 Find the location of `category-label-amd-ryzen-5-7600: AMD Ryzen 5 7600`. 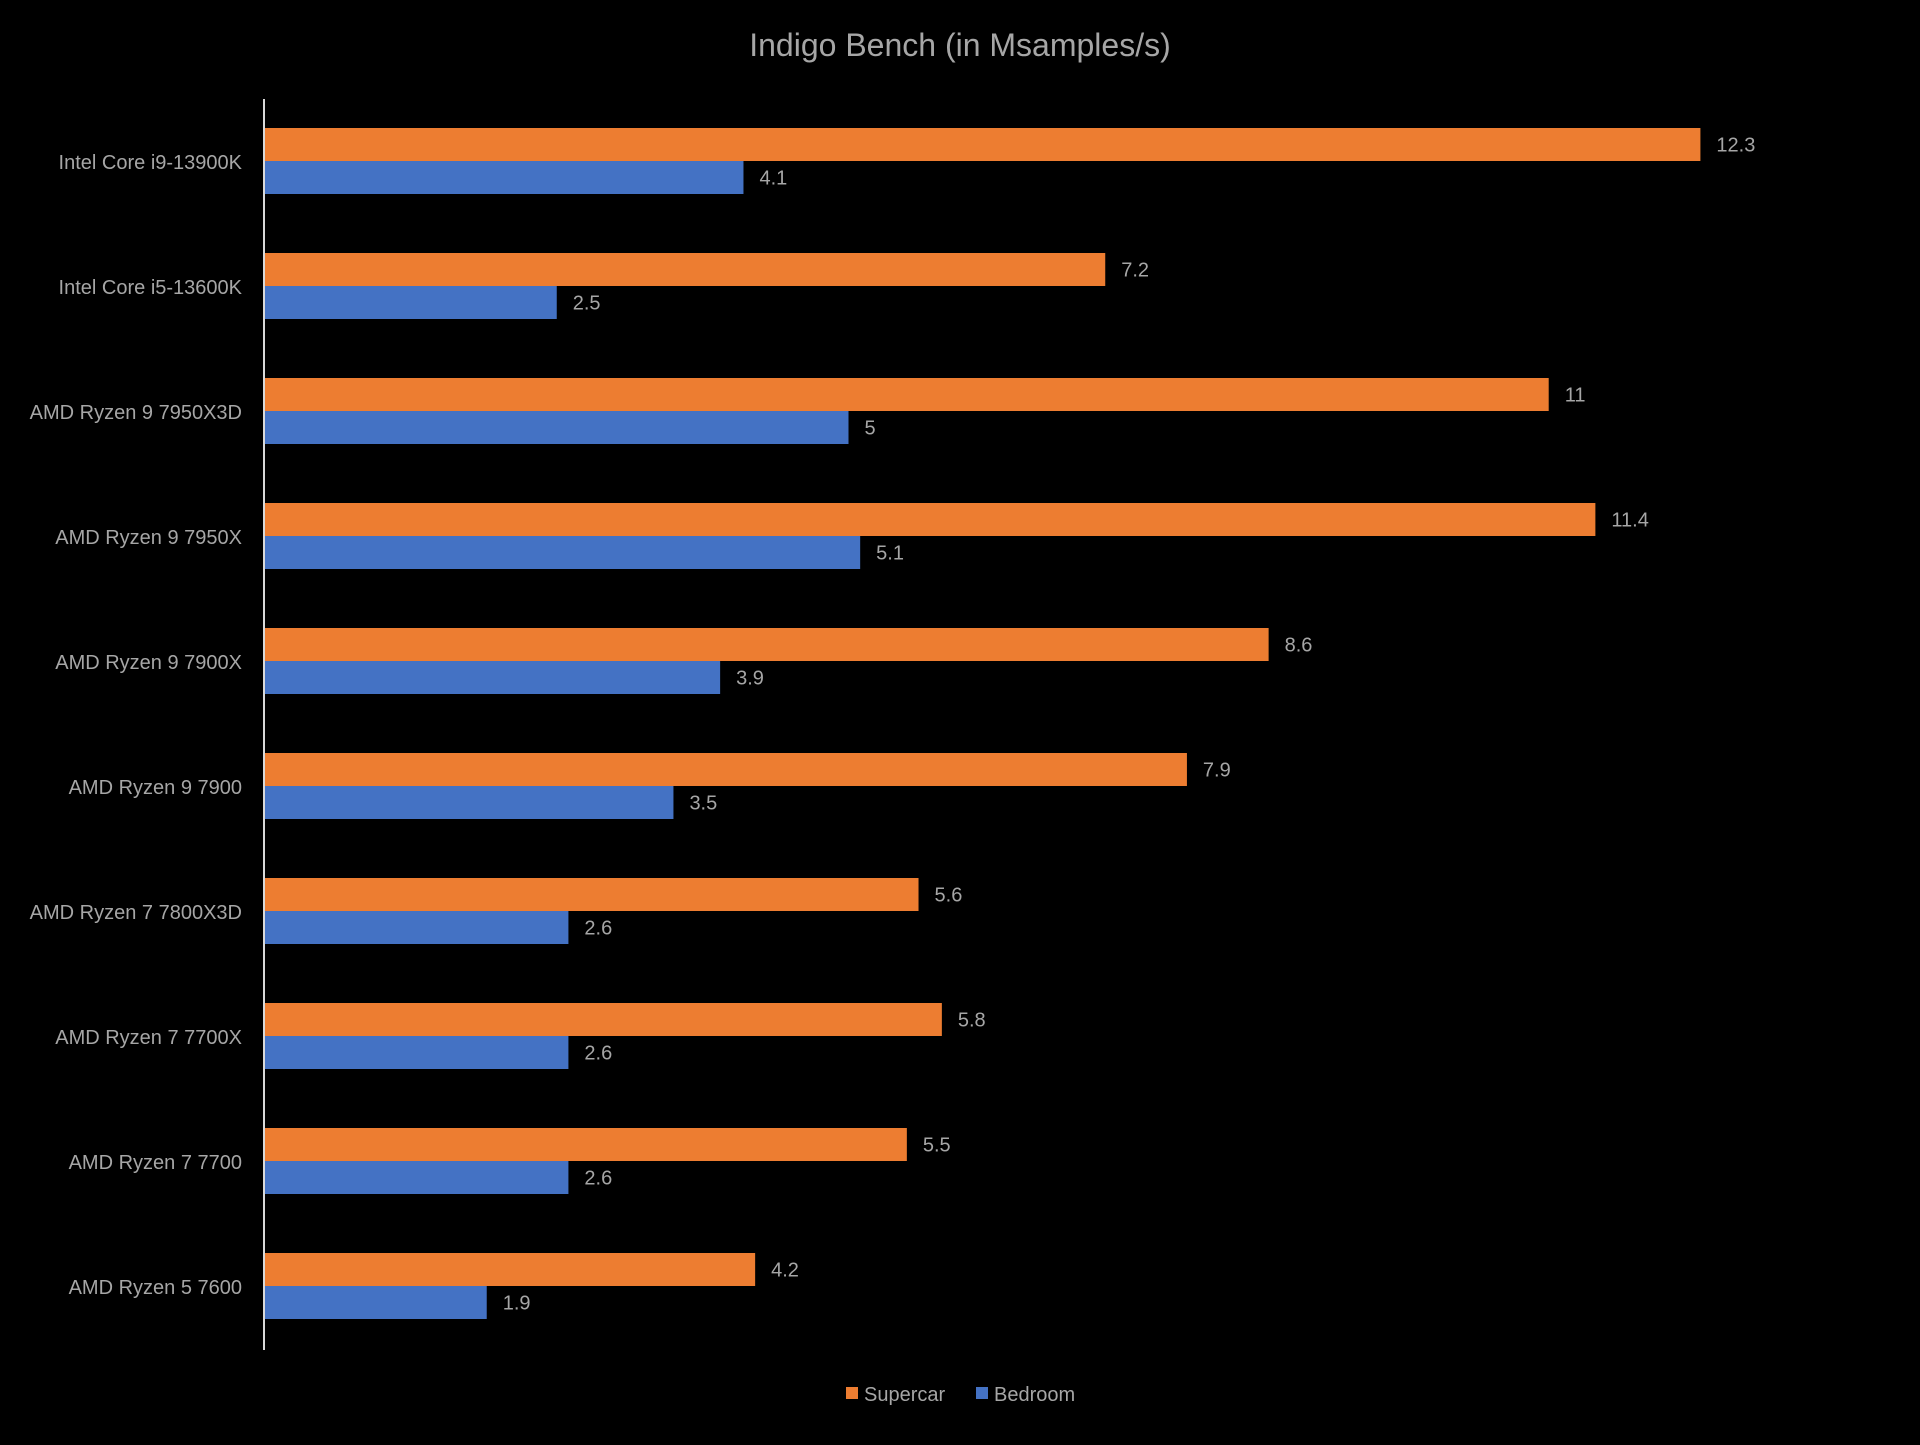

category-label-amd-ryzen-5-7600: AMD Ryzen 5 7600 is located at coordinates (155, 1288).